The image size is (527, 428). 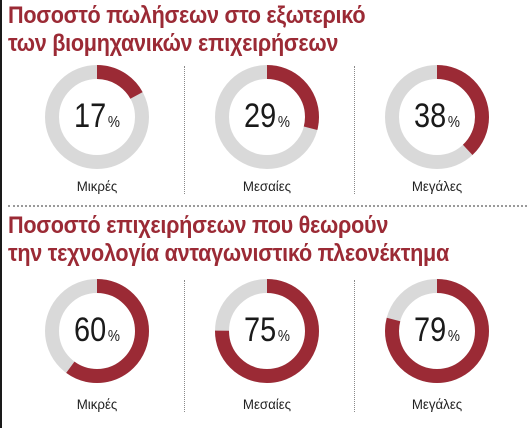 I want to click on donut-chart-large: 79% Μεγάλες, so click(x=434, y=351).